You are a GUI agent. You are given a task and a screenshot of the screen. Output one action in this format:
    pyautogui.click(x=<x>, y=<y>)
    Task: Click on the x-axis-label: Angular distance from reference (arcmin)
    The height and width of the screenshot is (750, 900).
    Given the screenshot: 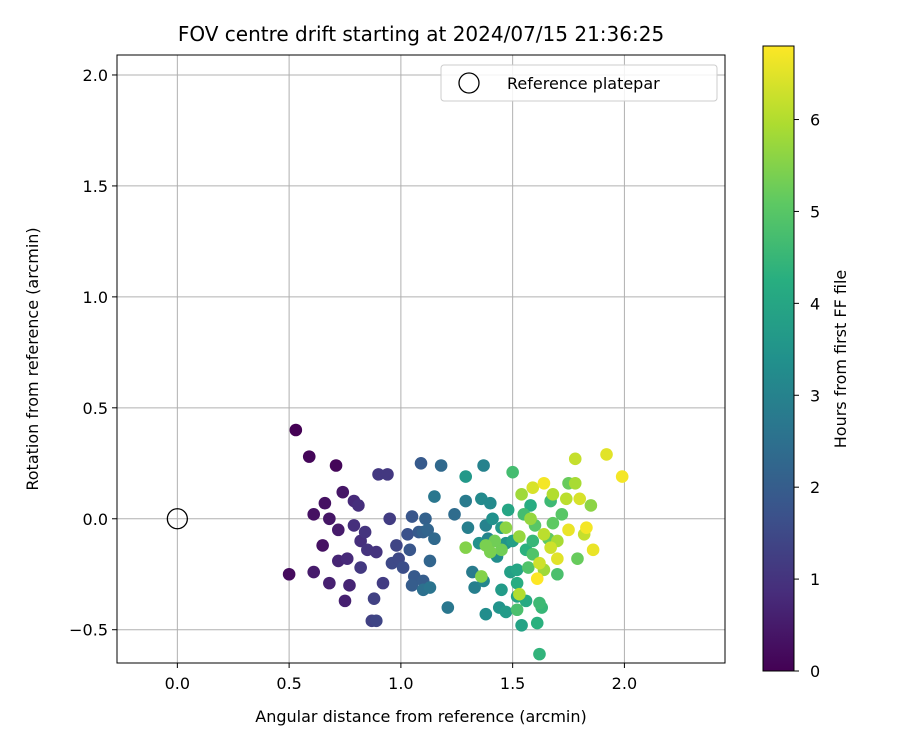 What is the action you would take?
    pyautogui.click(x=420, y=716)
    